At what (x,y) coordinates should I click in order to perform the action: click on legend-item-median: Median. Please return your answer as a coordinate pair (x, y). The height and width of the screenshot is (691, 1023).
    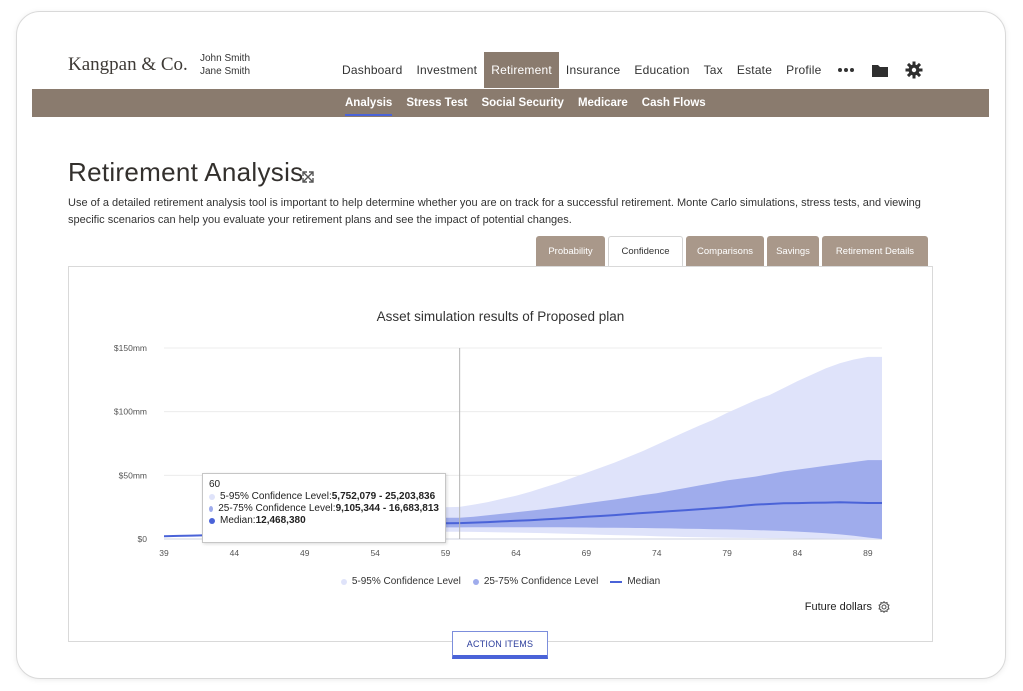
    Looking at the image, I should click on (635, 581).